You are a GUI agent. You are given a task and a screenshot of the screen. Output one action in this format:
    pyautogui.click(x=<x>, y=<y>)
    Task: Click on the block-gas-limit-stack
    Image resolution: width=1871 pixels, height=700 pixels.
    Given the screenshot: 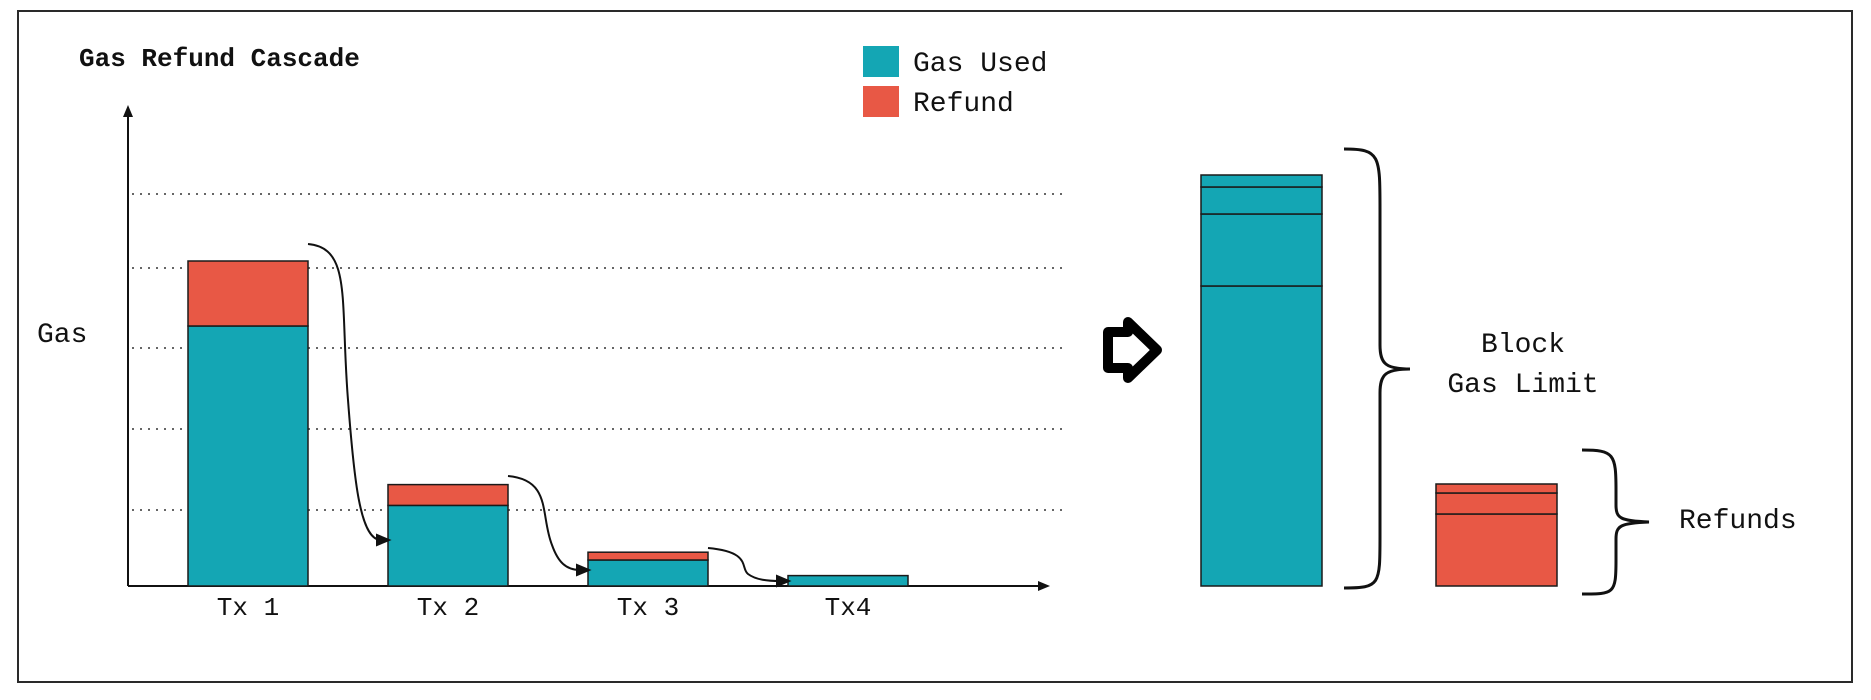 What is the action you would take?
    pyautogui.click(x=1261, y=380)
    